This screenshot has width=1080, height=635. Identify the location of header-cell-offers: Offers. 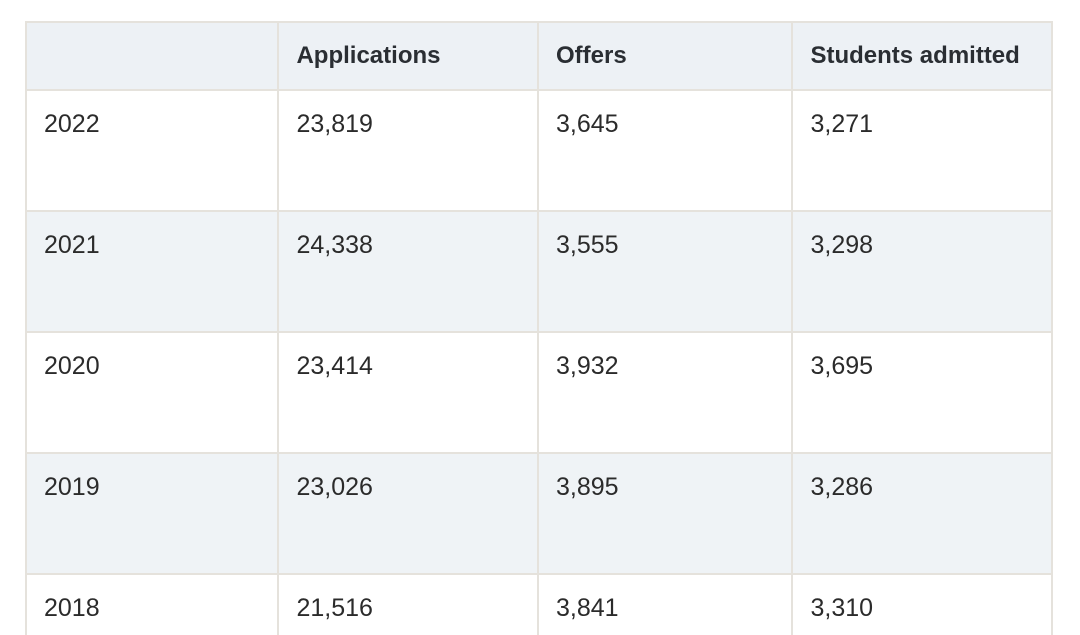
(665, 56).